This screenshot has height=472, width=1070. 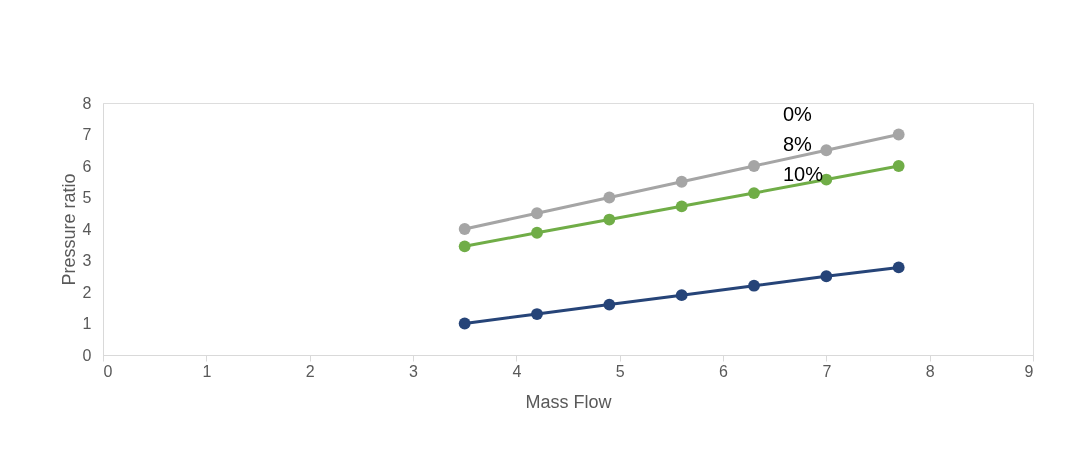 What do you see at coordinates (87, 323) in the screenshot?
I see `y-tick-label: 1` at bounding box center [87, 323].